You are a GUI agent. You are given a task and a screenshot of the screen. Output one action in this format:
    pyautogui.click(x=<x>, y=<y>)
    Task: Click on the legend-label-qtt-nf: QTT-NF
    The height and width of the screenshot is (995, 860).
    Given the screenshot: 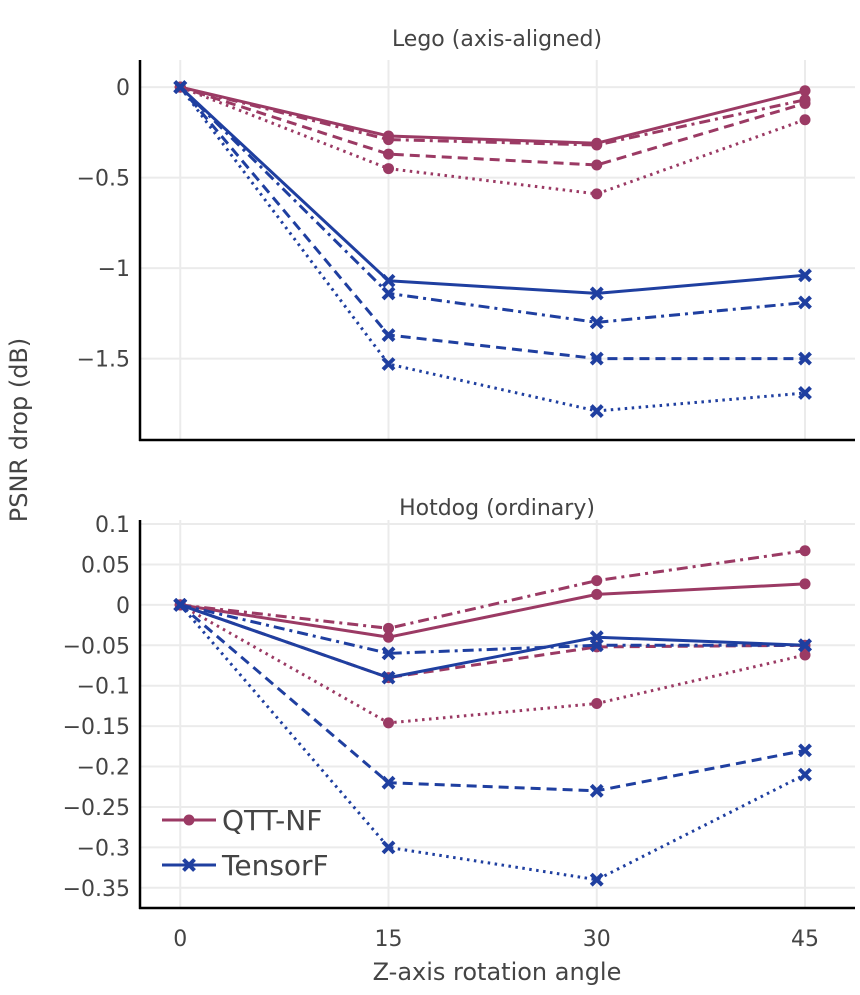 What is the action you would take?
    pyautogui.click(x=272, y=820)
    